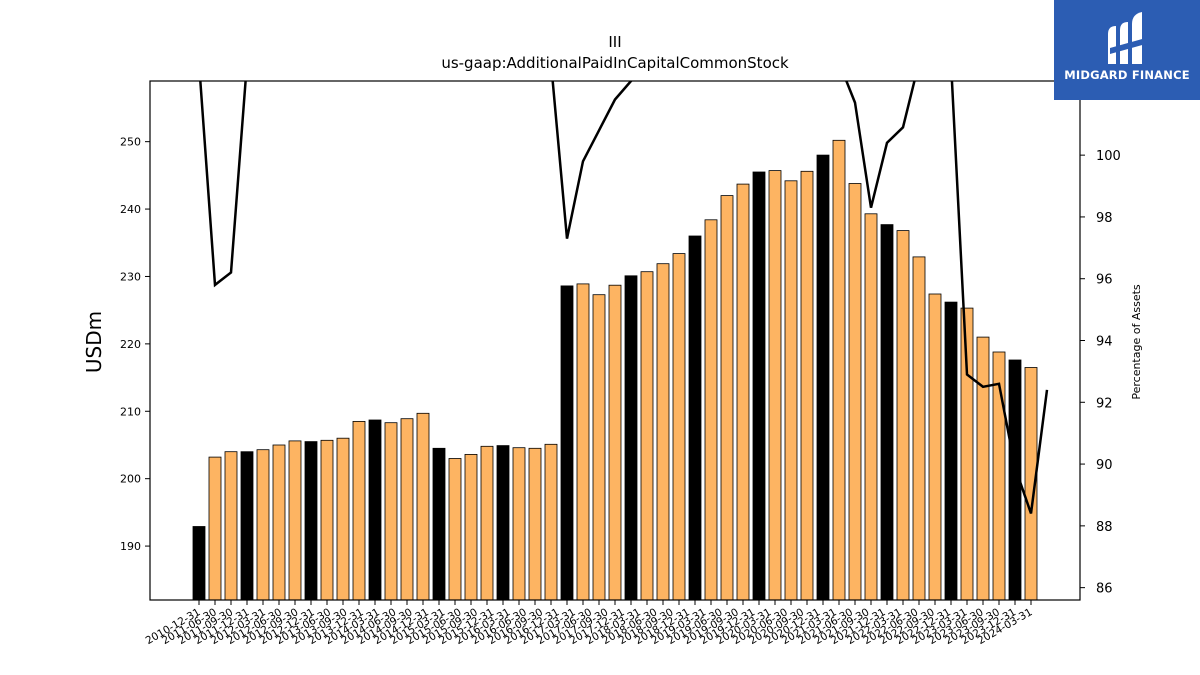  What do you see at coordinates (130, 479) in the screenshot?
I see `y-tick-label: 200` at bounding box center [130, 479].